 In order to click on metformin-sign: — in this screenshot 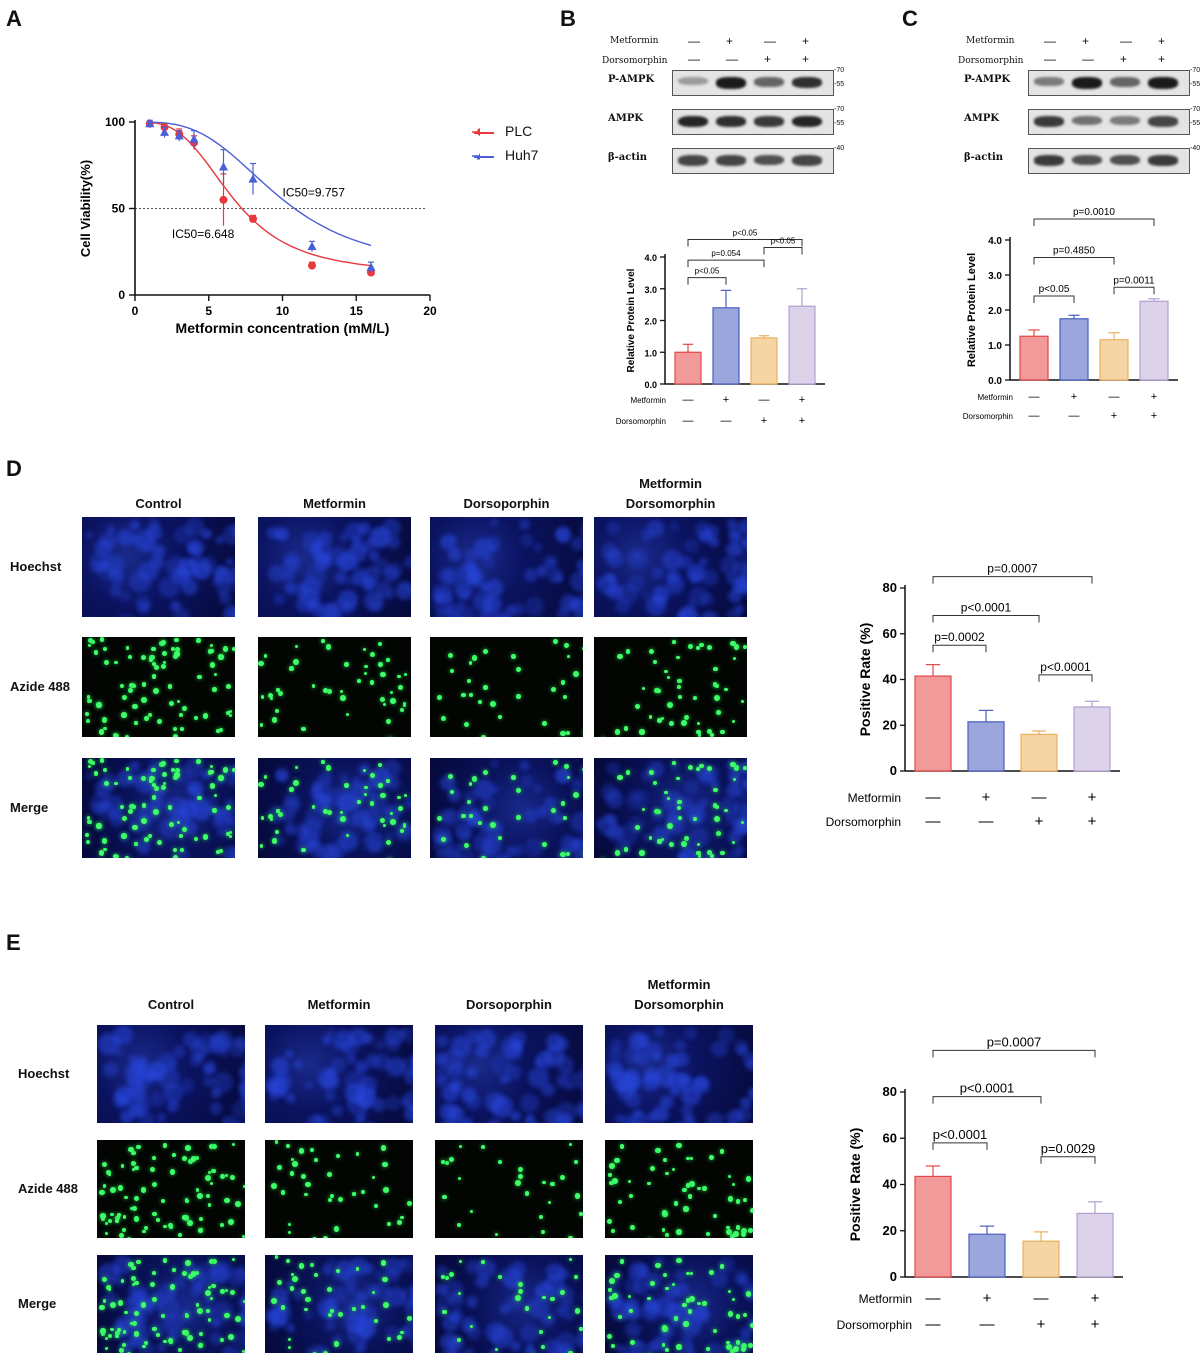, I will do `click(764, 400)`.